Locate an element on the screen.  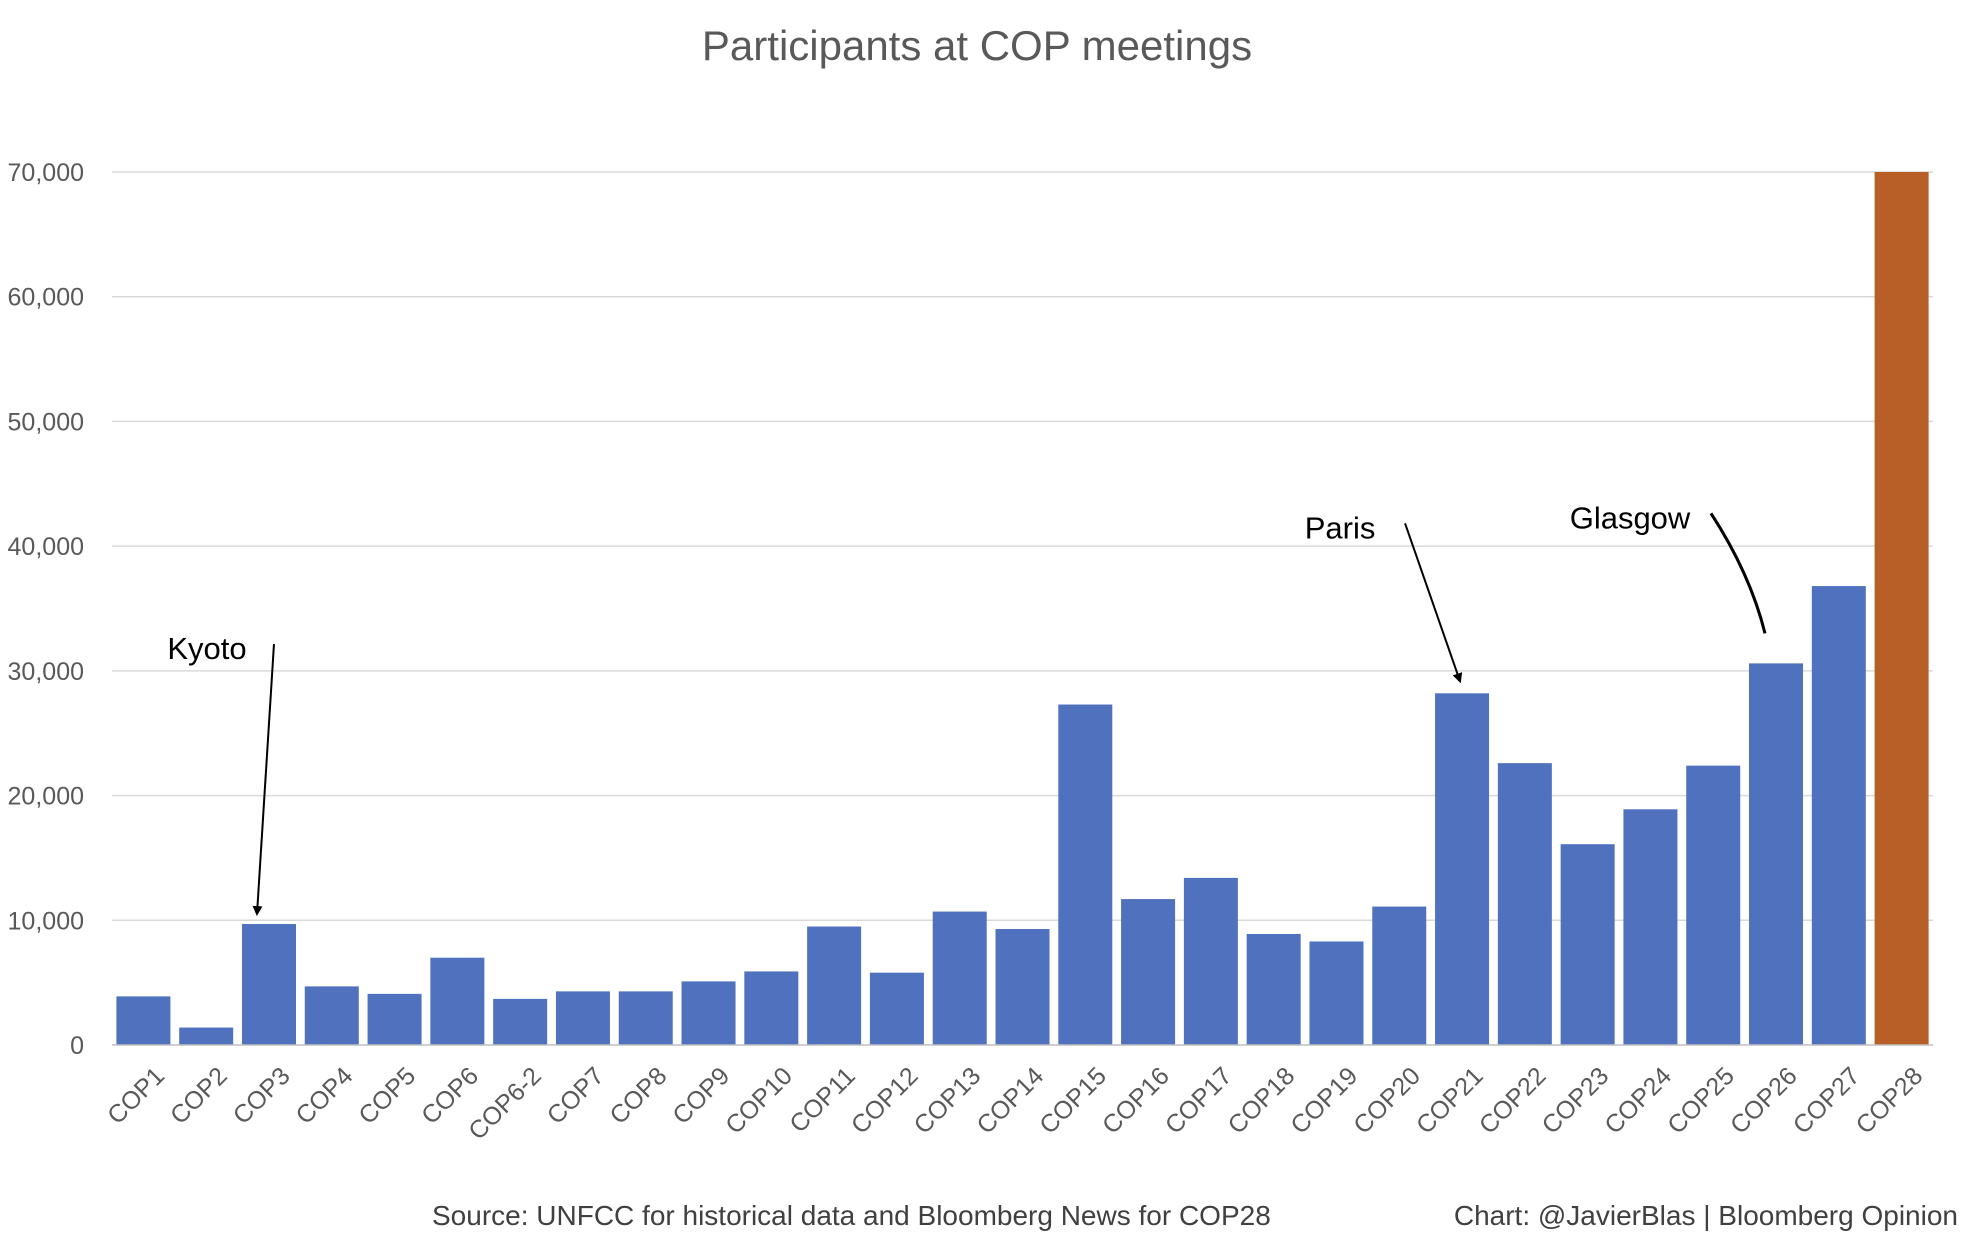
x-tick-label: COP1 is located at coordinates (136, 1096).